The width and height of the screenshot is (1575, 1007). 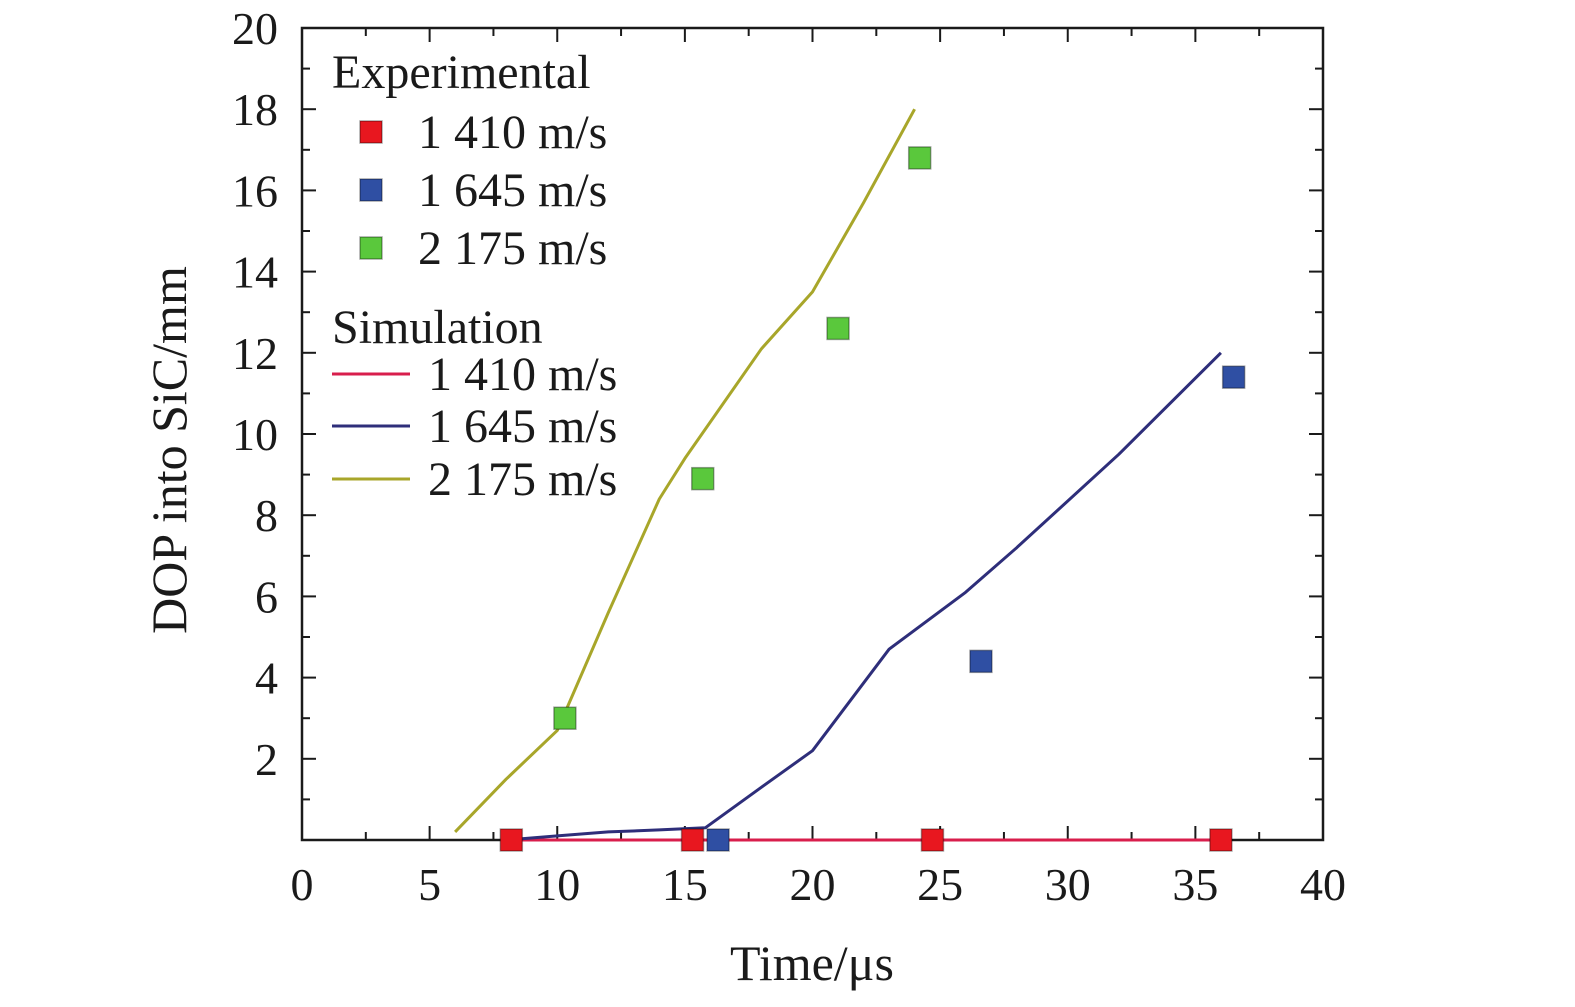 What do you see at coordinates (512, 132) in the screenshot?
I see `legend-experimental-label-0: 1 410 m/s` at bounding box center [512, 132].